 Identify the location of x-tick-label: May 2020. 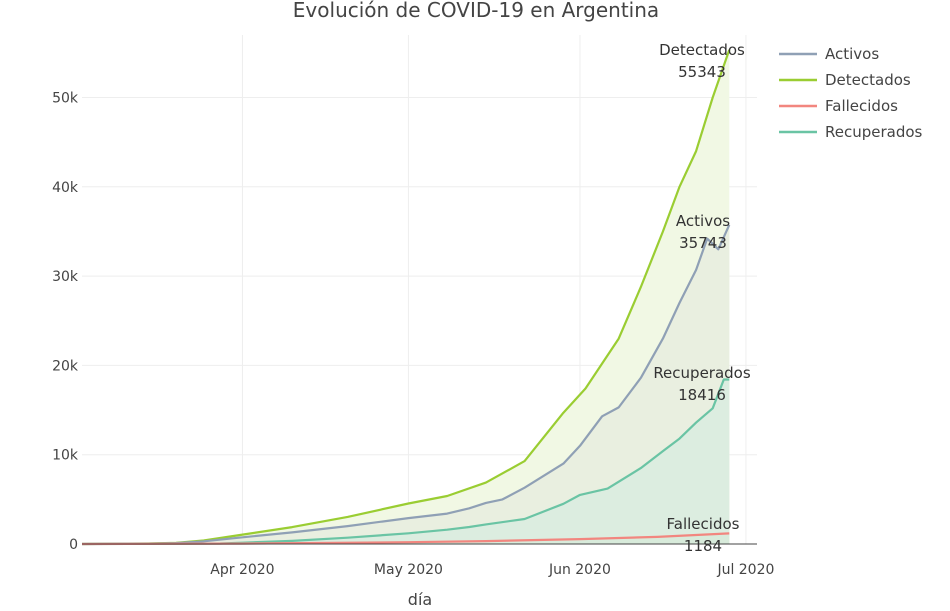
(408, 570).